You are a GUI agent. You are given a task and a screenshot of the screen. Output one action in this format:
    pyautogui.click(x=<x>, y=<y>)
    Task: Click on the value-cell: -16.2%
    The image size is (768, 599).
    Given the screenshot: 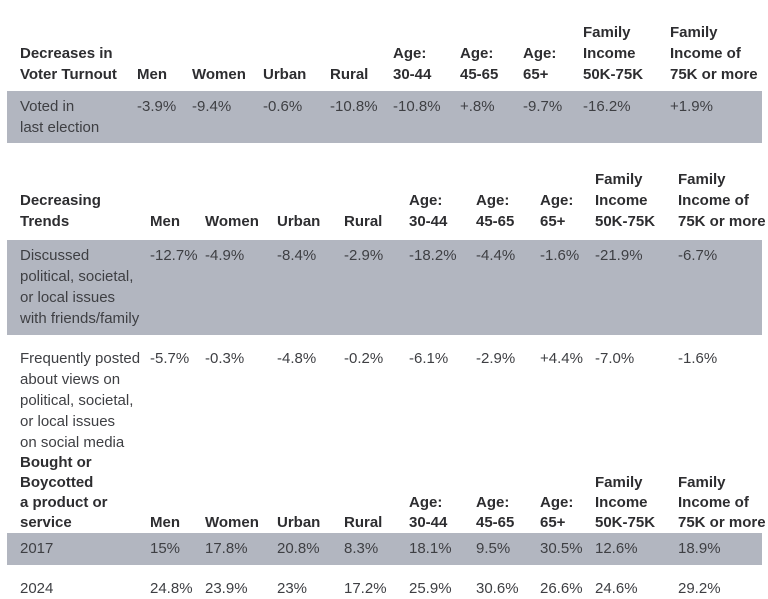 What is the action you would take?
    pyautogui.click(x=607, y=106)
    